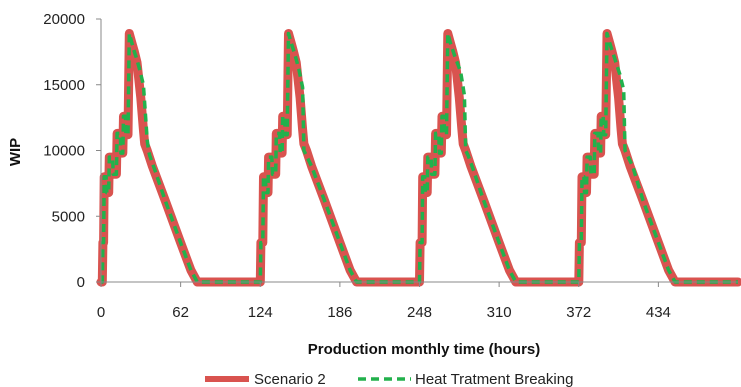  What do you see at coordinates (389, 379) in the screenshot?
I see `legend: Scenario 2 Heat Tratment Breaking` at bounding box center [389, 379].